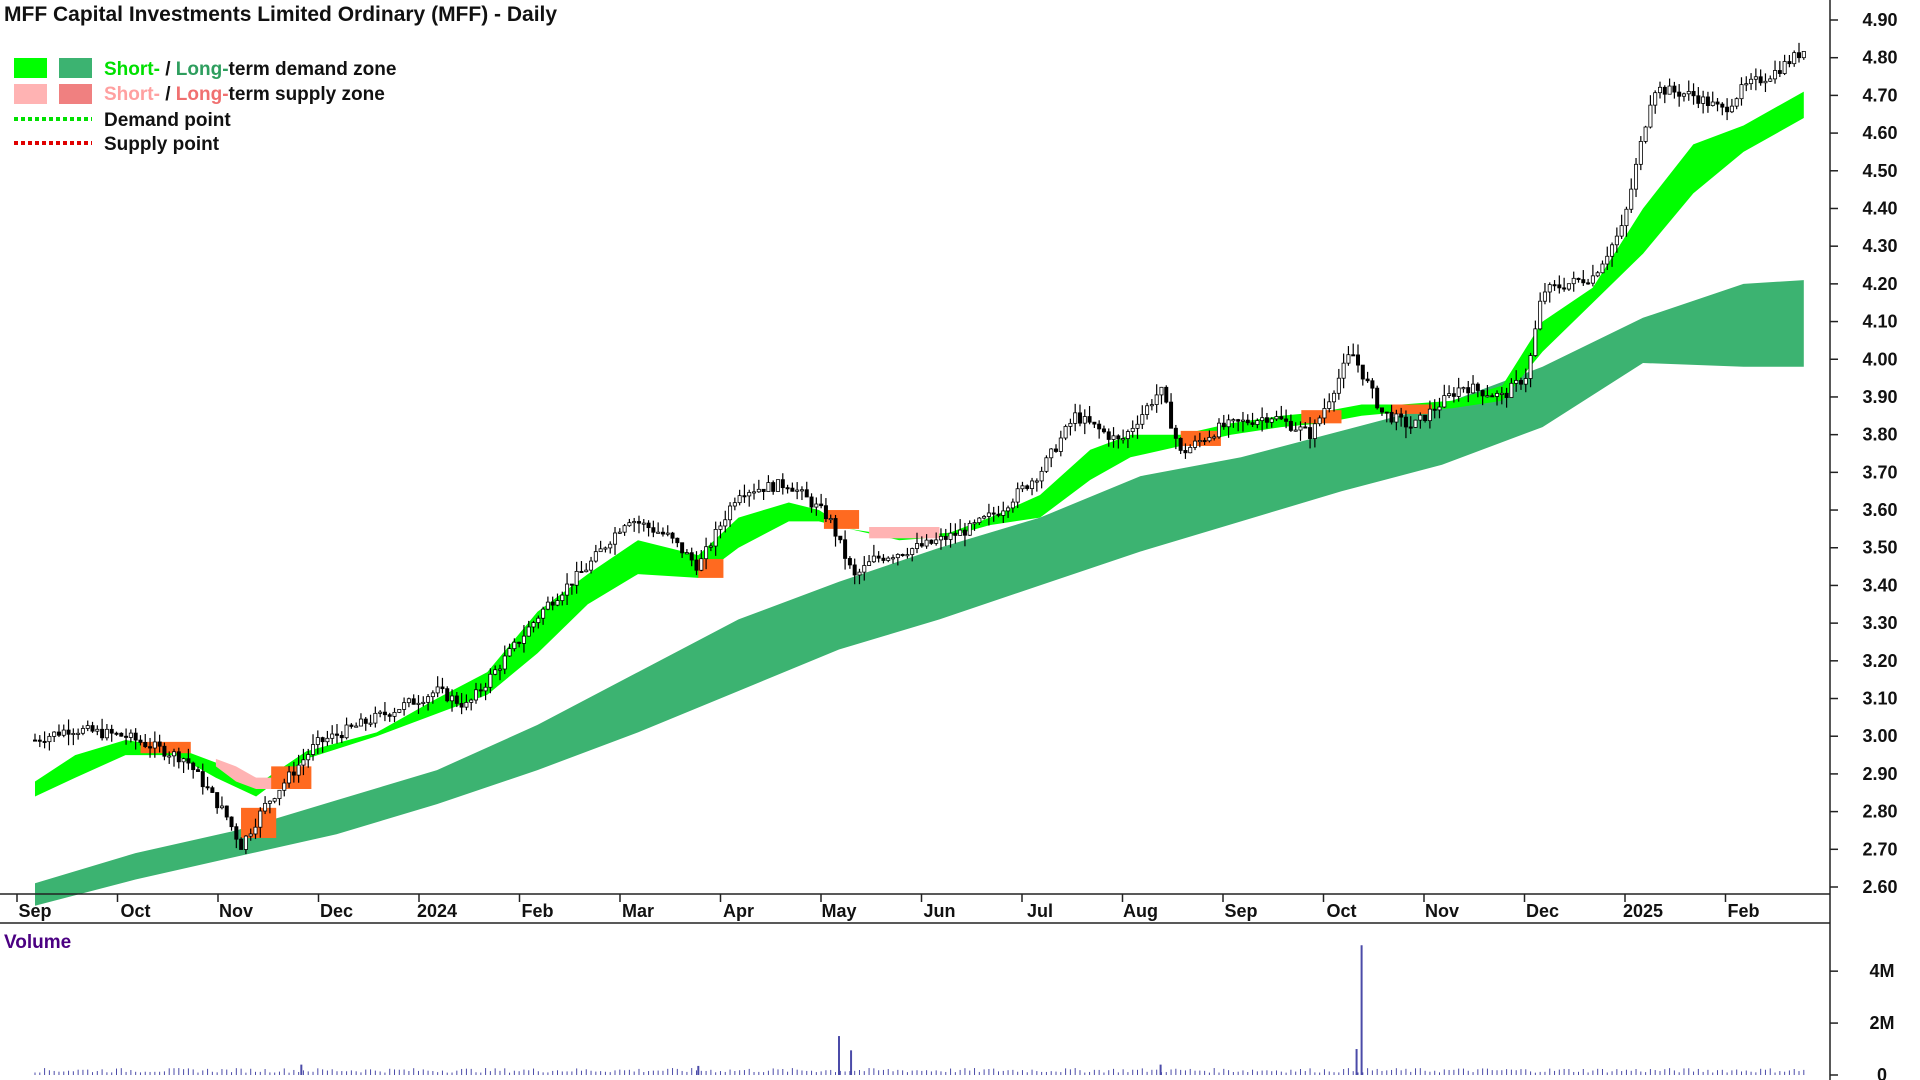 The width and height of the screenshot is (1920, 1080). Describe the element at coordinates (1879, 359) in the screenshot. I see `price-tick-label: 4.00` at that location.